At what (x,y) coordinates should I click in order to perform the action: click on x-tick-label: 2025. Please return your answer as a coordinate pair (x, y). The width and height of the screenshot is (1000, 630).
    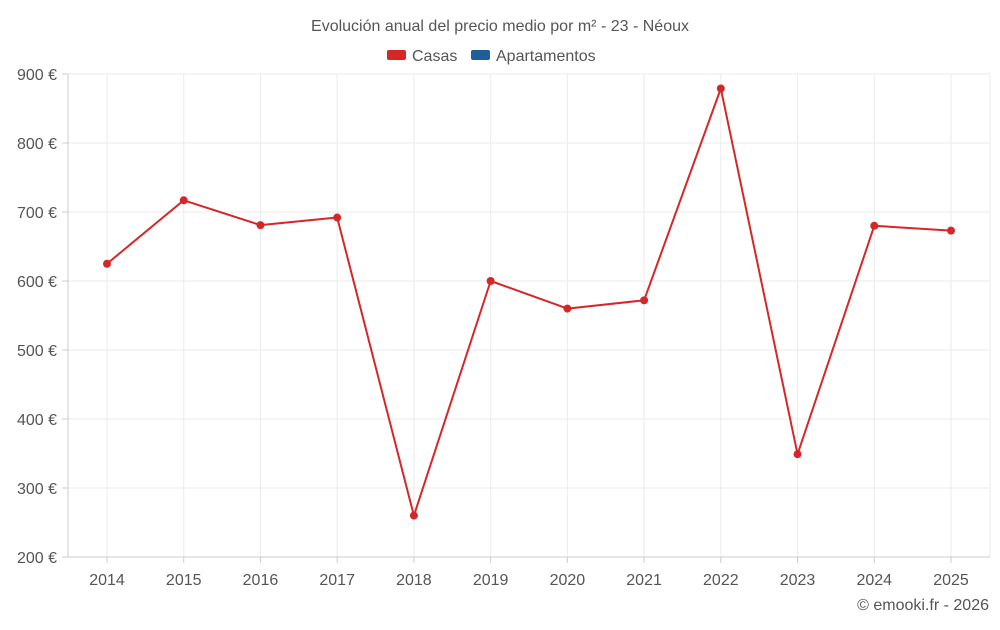
    Looking at the image, I should click on (951, 580).